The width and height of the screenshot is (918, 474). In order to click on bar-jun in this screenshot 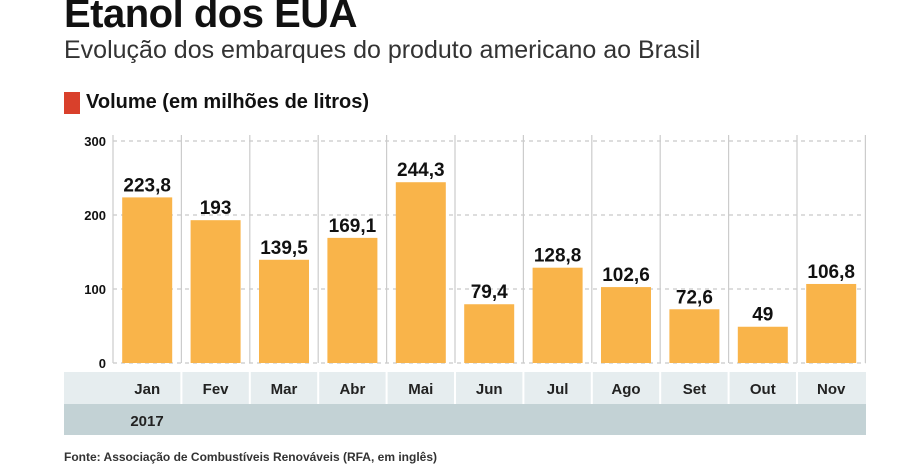, I will do `click(489, 333)`.